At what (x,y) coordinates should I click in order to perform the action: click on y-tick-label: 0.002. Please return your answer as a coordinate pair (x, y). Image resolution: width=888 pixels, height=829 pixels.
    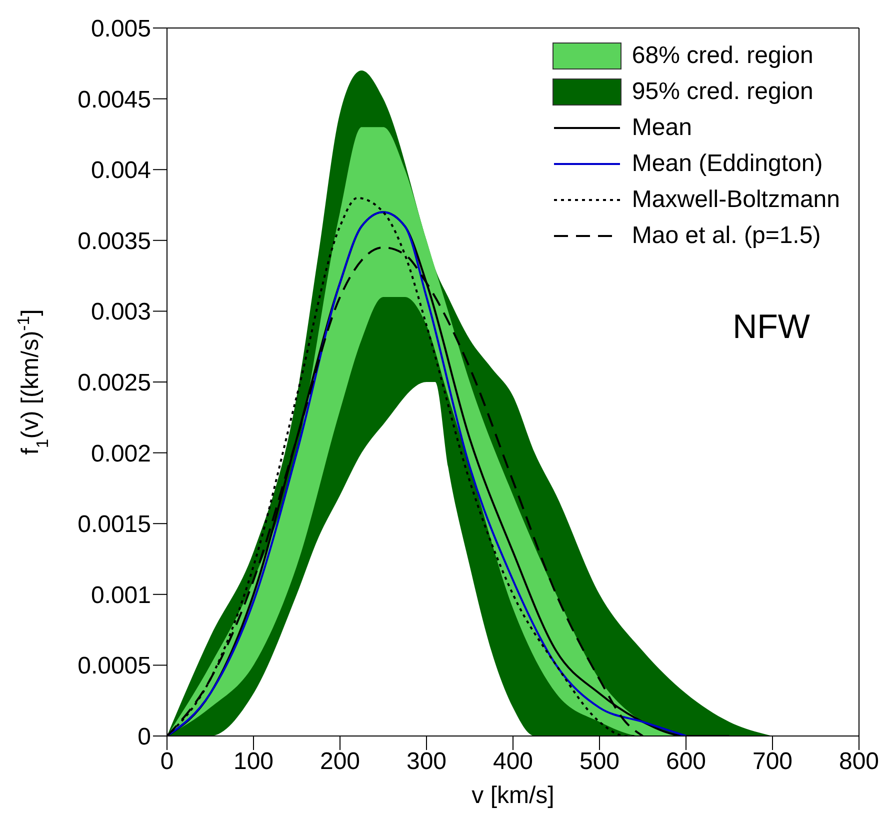
    Looking at the image, I should click on (120, 454).